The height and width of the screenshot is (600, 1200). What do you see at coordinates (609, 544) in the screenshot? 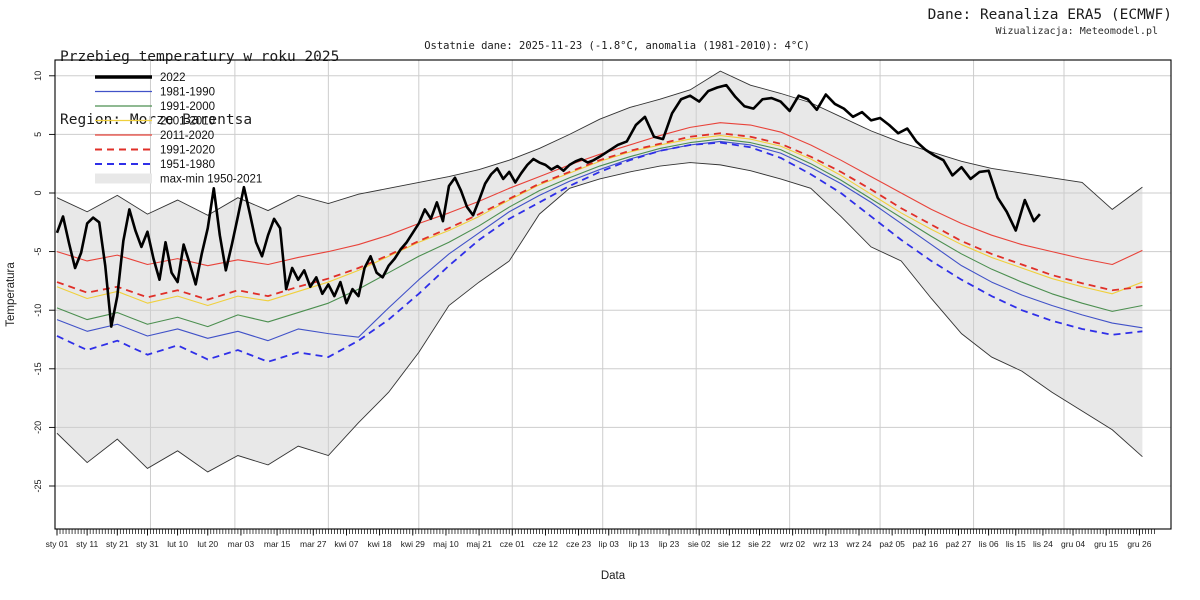
I see `svg-text: lip 03` at bounding box center [609, 544].